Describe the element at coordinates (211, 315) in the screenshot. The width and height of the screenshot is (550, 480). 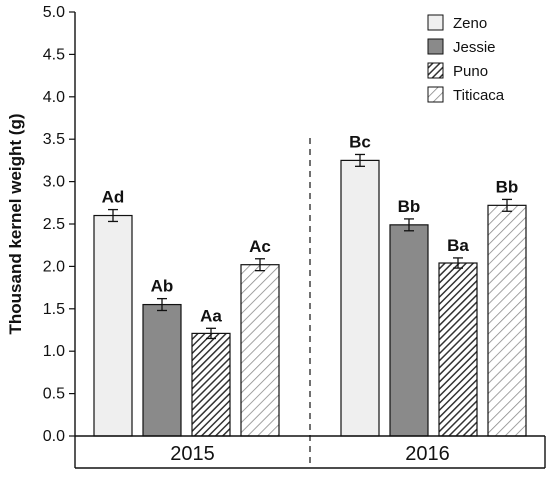
I see `data-label: Aa` at that location.